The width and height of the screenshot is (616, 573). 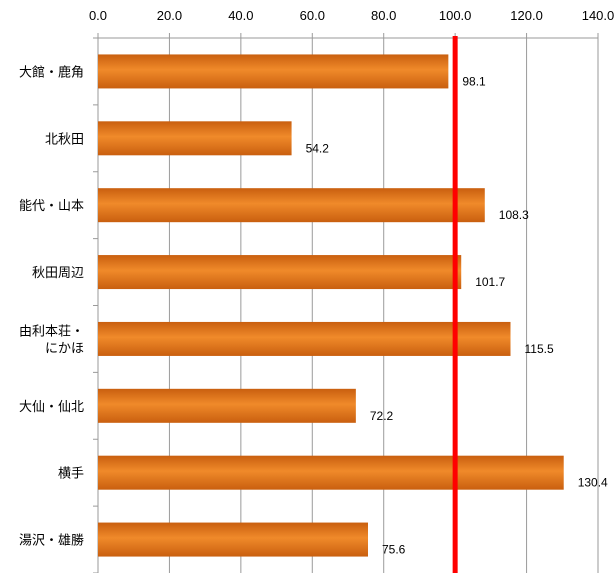 I want to click on category-label: 能代・山本, so click(x=51, y=206).